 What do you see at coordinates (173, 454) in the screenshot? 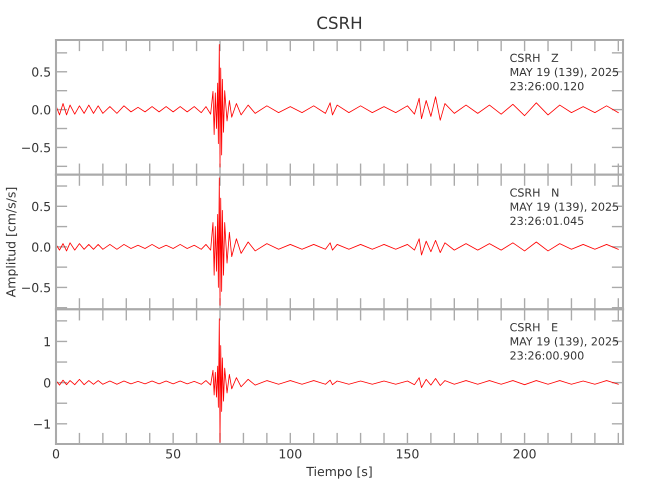
I see `x-tick-label: 50` at bounding box center [173, 454].